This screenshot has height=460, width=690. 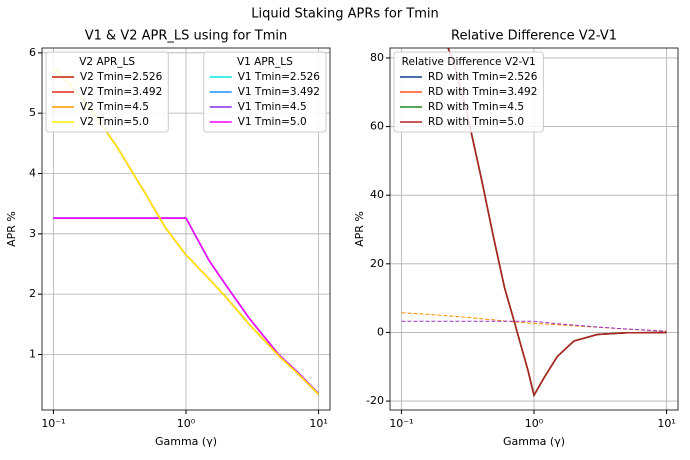 I want to click on legend-label: RD with Tmin=4.5, so click(x=476, y=107).